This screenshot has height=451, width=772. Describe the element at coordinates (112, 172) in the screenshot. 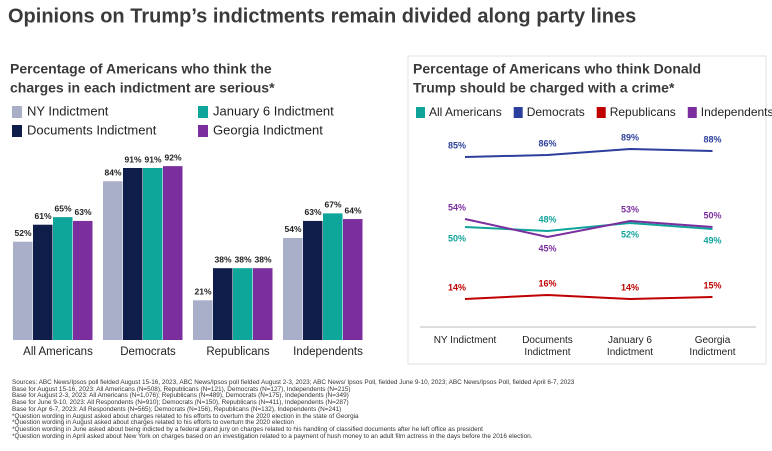

I see `value-label: 84%` at that location.